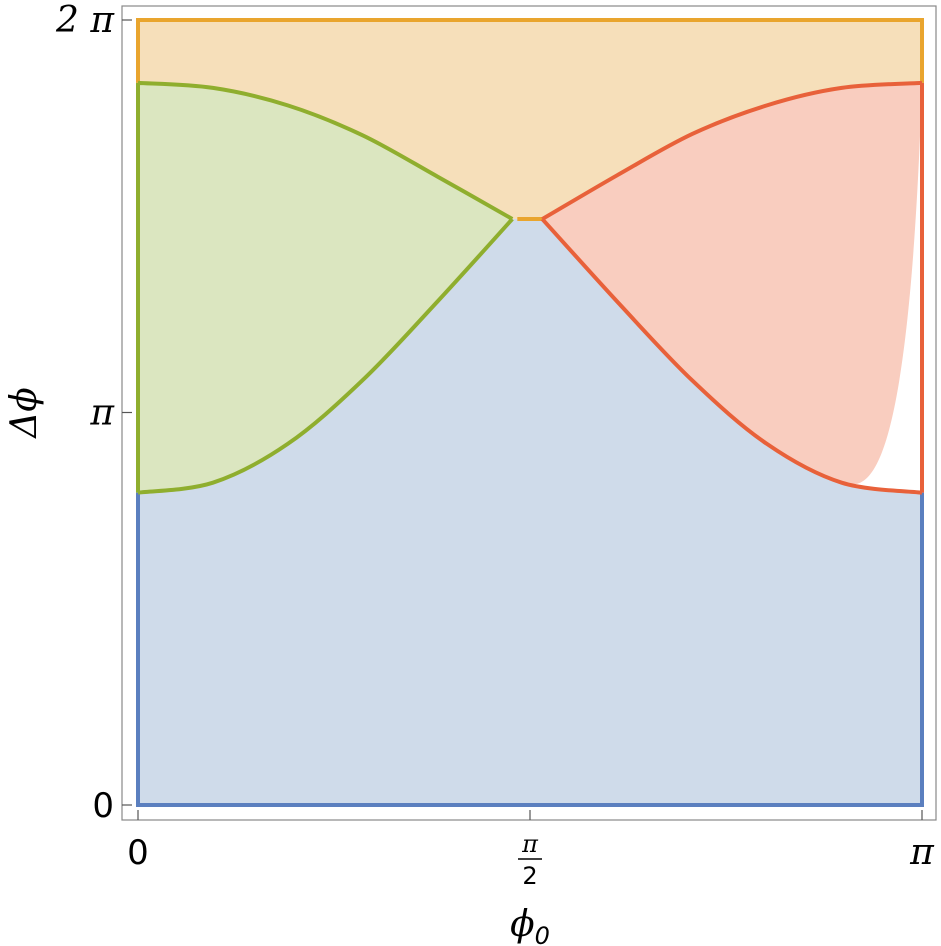  I want to click on y-axis-label: Δϕ, so click(24, 413).